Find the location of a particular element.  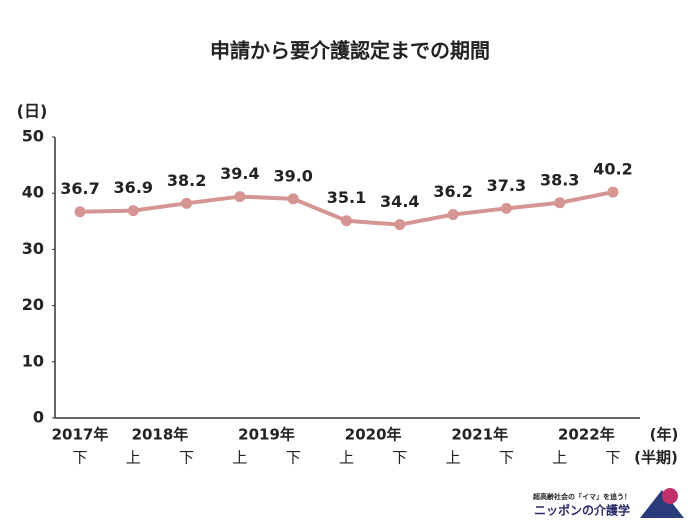

data-label: 36.2 is located at coordinates (452, 191).